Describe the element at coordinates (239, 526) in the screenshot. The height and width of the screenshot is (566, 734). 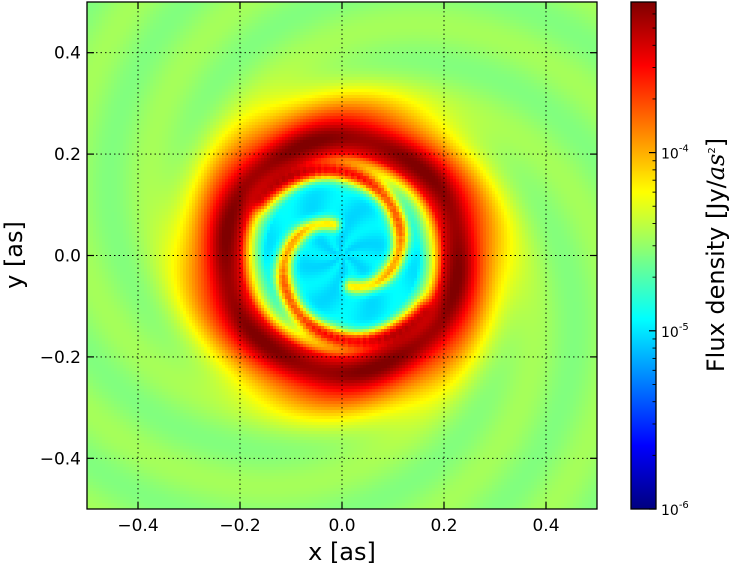
I see `x-tick-label: −0.2` at that location.